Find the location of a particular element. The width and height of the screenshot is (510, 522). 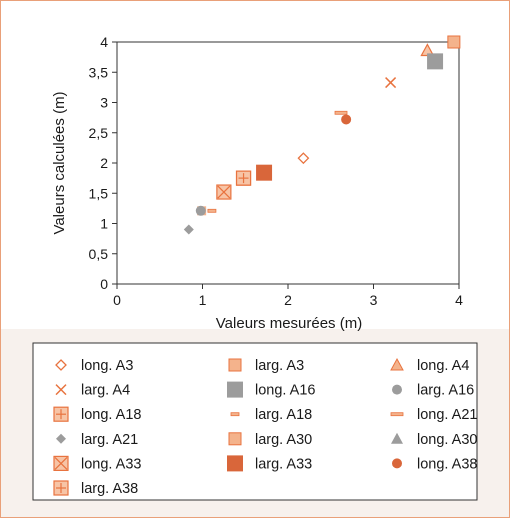

legend-label: long. A33 is located at coordinates (111, 464).